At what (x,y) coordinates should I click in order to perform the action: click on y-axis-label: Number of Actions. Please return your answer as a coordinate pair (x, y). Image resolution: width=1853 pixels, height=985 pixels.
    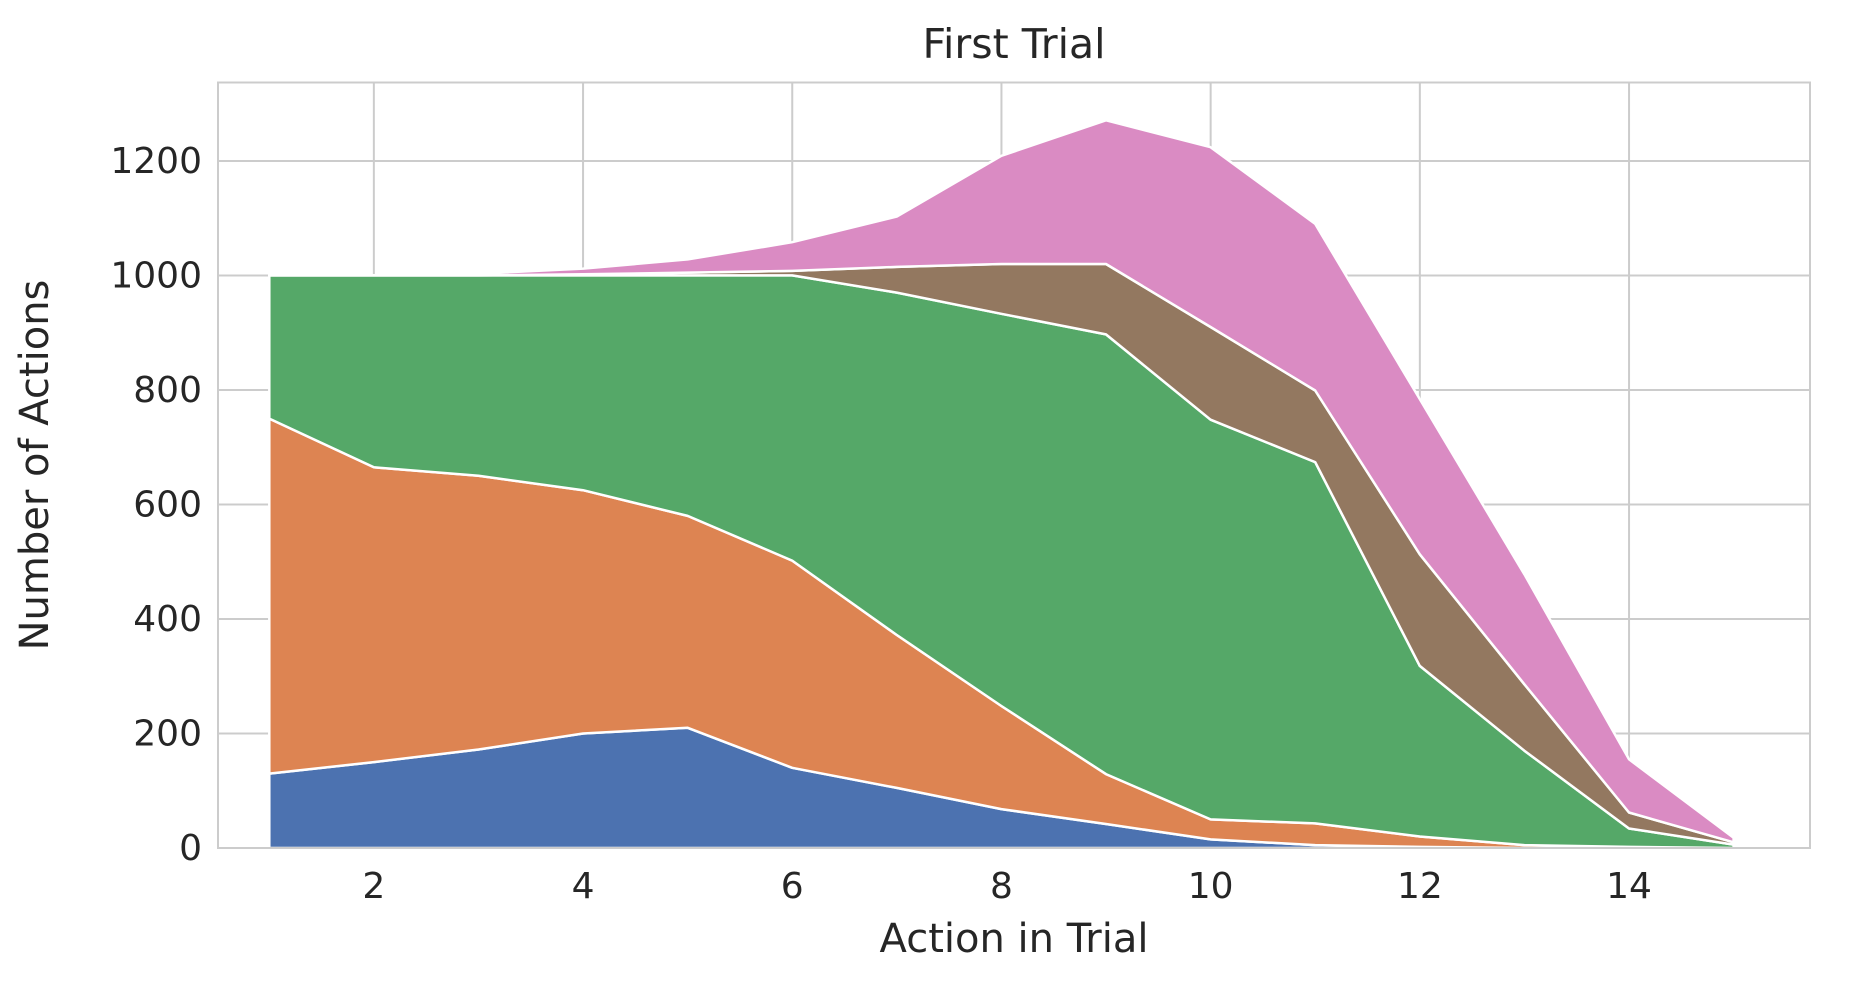
    Looking at the image, I should click on (35, 465).